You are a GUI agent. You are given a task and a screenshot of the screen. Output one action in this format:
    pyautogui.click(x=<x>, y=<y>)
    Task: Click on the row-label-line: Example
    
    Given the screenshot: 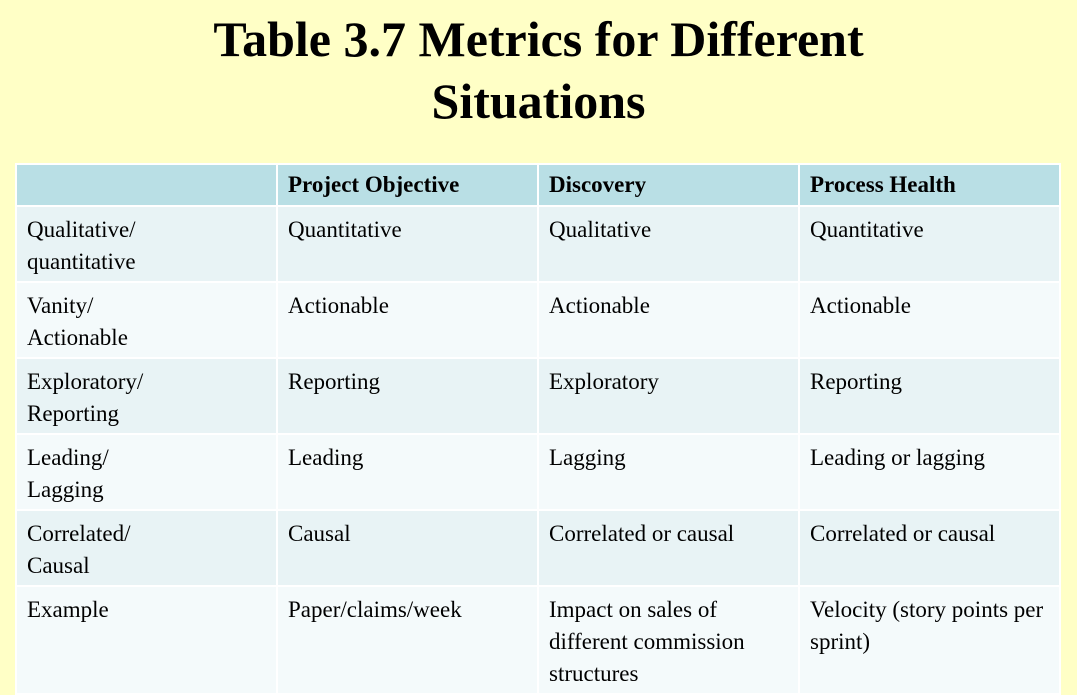 What is the action you would take?
    pyautogui.click(x=68, y=609)
    